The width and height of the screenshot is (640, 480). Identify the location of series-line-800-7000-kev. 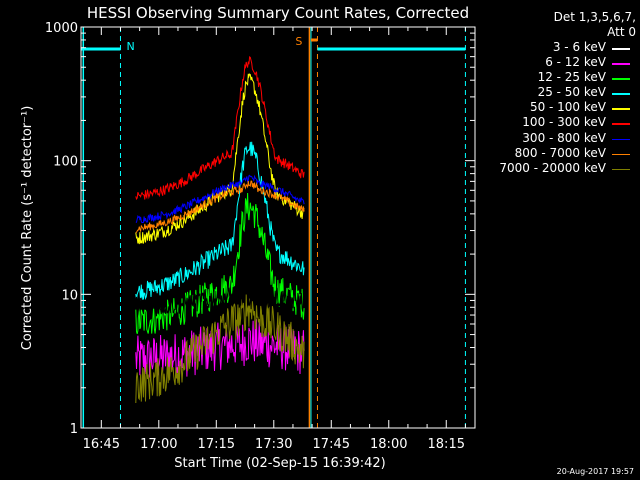
(220, 206).